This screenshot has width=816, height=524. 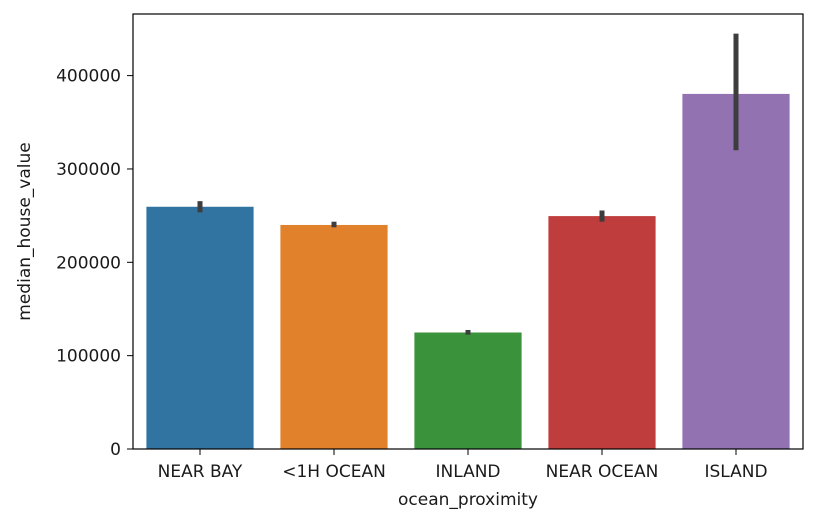 I want to click on x-tick-label-3: NEAR OCEAN, so click(x=602, y=472).